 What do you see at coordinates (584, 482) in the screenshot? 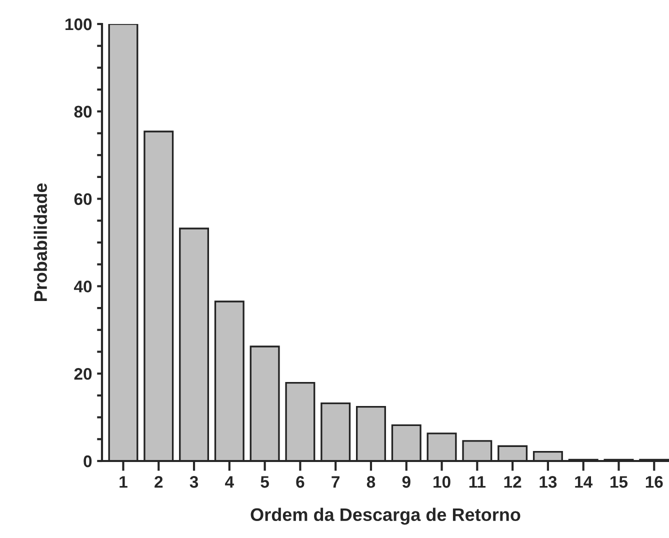
I see `x-tick-label: 14` at bounding box center [584, 482].